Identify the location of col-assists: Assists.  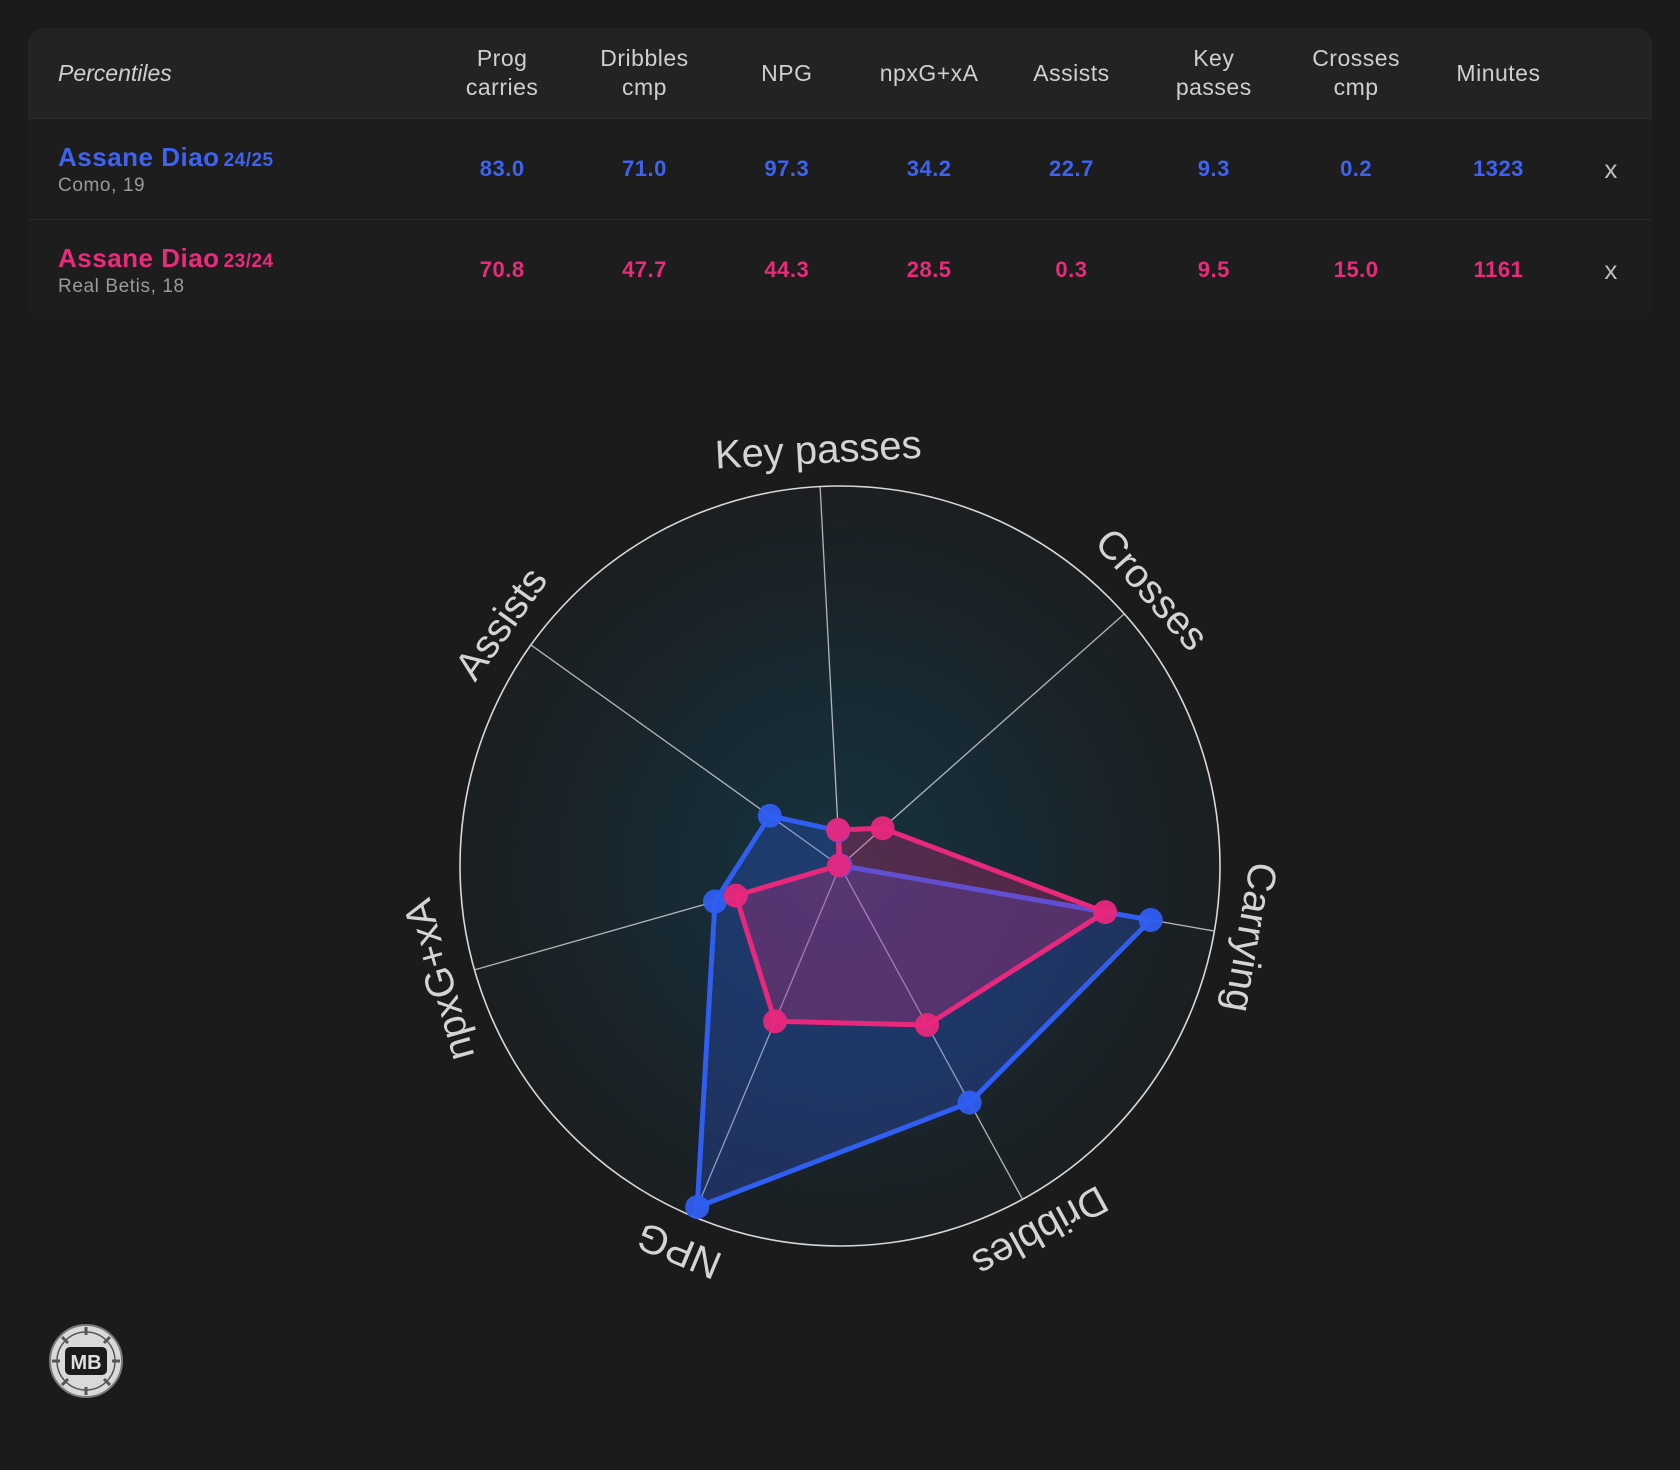
(1071, 72).